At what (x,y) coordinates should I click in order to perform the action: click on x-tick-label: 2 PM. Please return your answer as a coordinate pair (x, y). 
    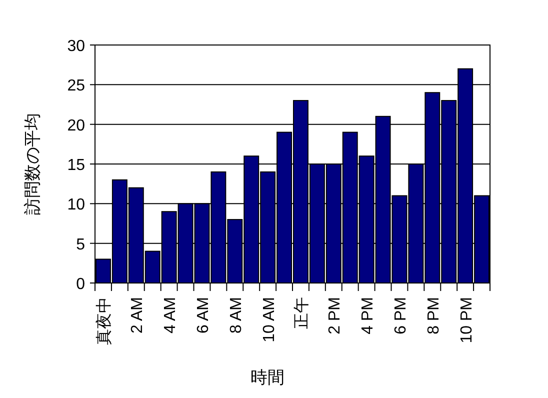
    Looking at the image, I should click on (335, 315).